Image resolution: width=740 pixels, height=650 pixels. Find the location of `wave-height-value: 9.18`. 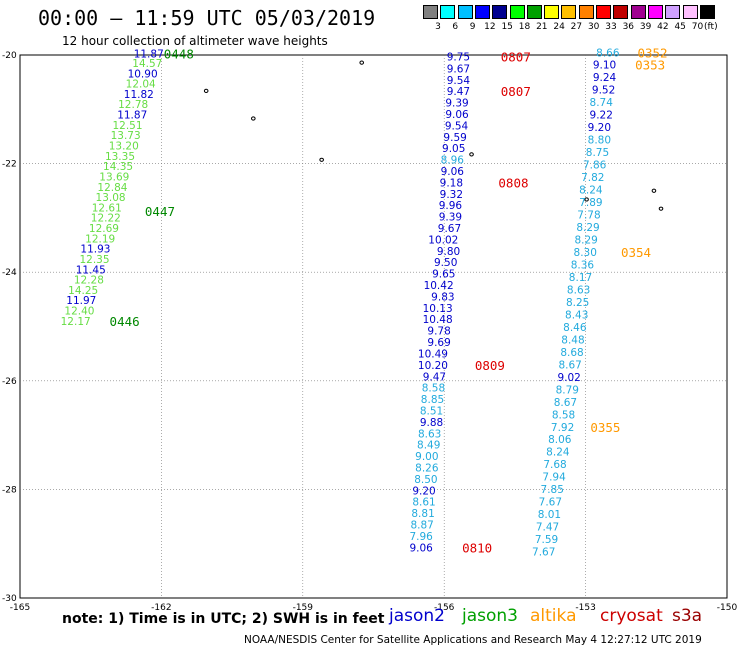

wave-height-value: 9.18 is located at coordinates (451, 183).